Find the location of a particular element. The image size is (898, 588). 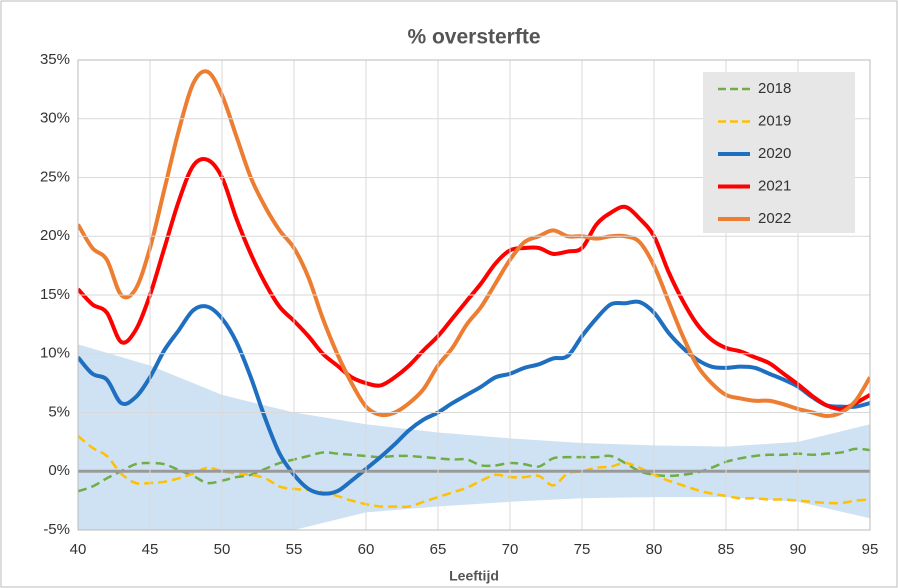

x-tick-label: 95 is located at coordinates (870, 549).